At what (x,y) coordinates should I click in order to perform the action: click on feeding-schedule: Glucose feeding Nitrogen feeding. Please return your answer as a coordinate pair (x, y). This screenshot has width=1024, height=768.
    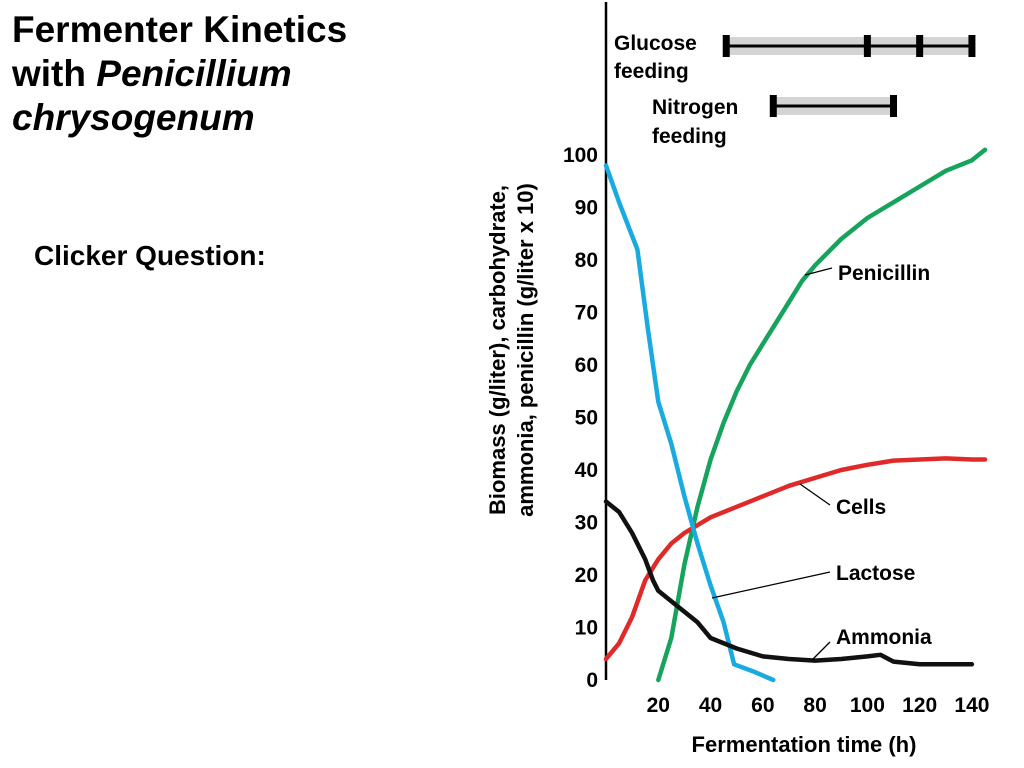
    Looking at the image, I should click on (795, 90).